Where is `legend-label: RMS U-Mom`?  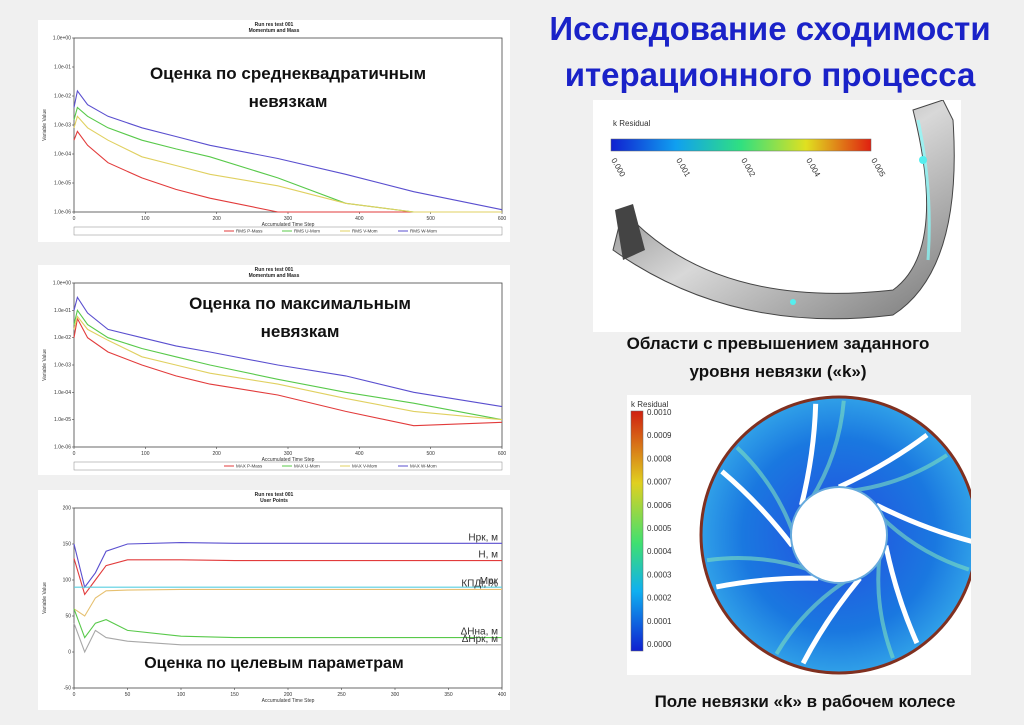 legend-label: RMS U-Mom is located at coordinates (307, 231).